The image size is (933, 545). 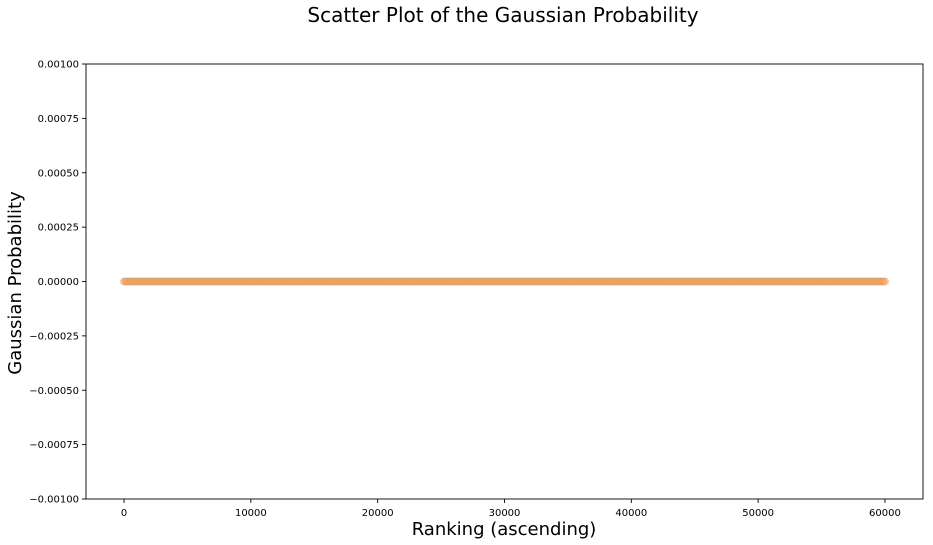 What do you see at coordinates (502, 15) in the screenshot?
I see `chart-title: Scatter Plot of the Gaussian Probability` at bounding box center [502, 15].